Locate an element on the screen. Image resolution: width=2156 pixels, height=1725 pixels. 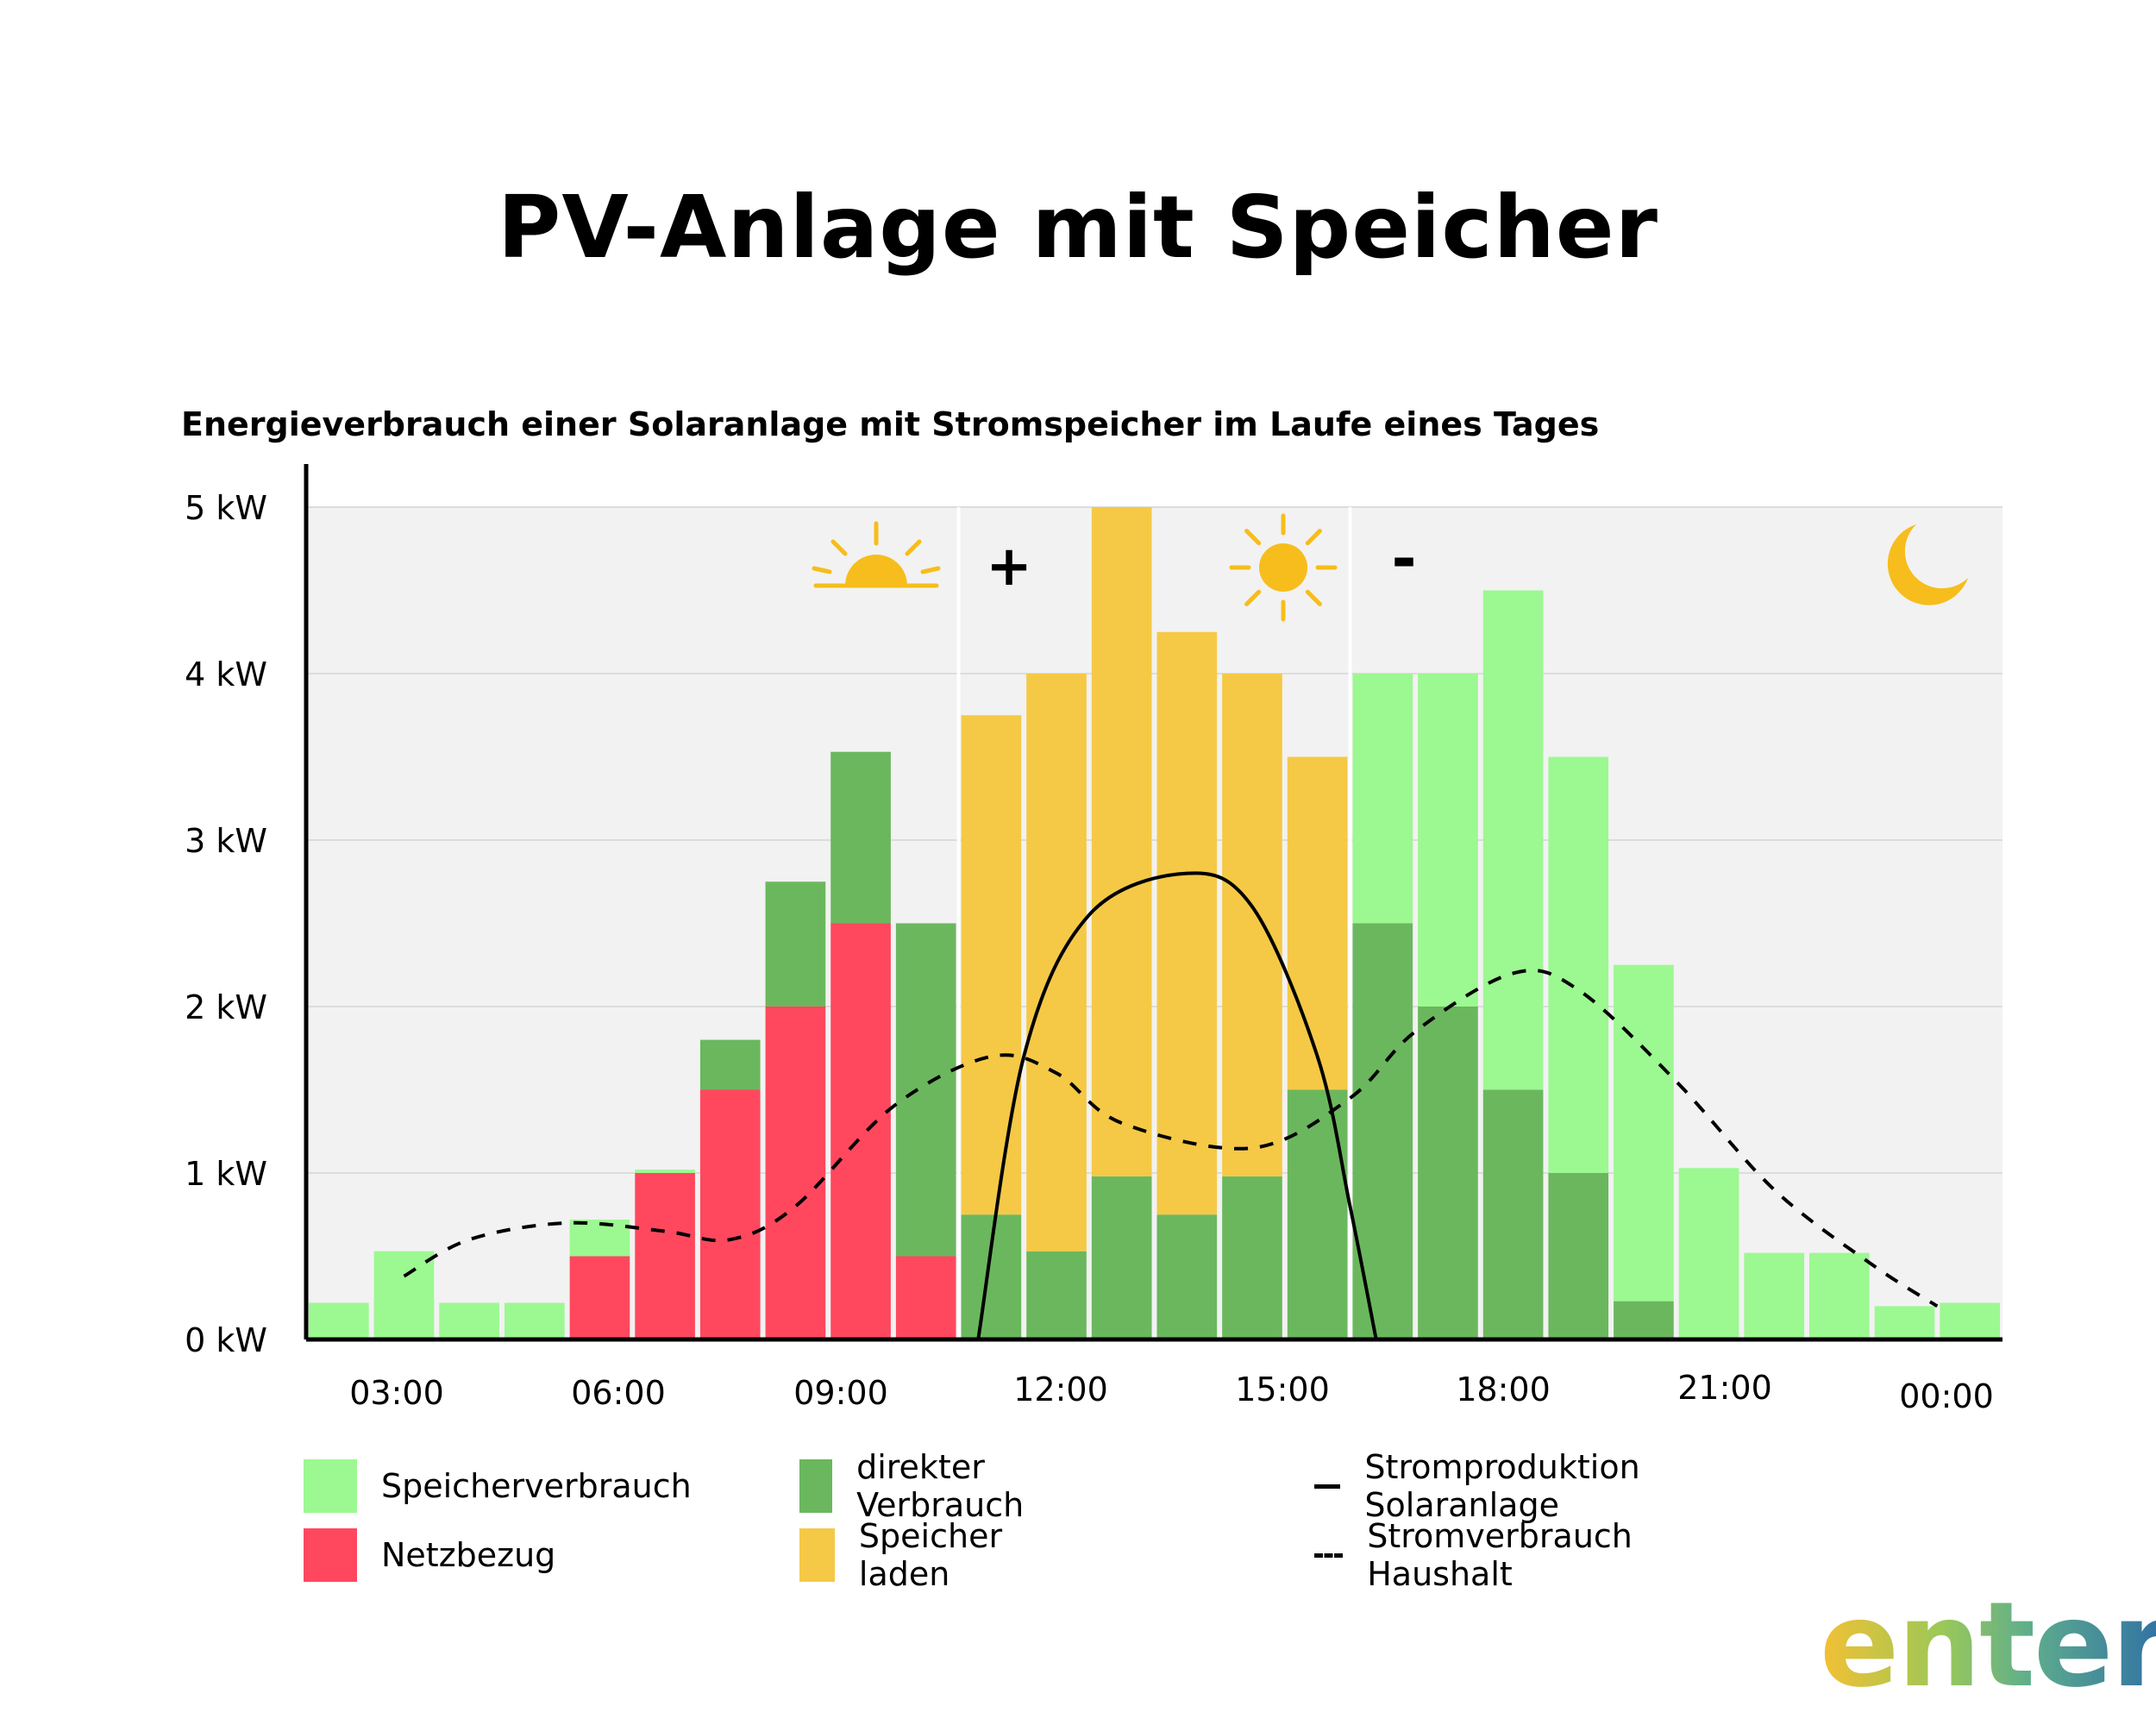
legend-item-direkter-verbrauch: direkter Verbrauch is located at coordinates (921, 1486).